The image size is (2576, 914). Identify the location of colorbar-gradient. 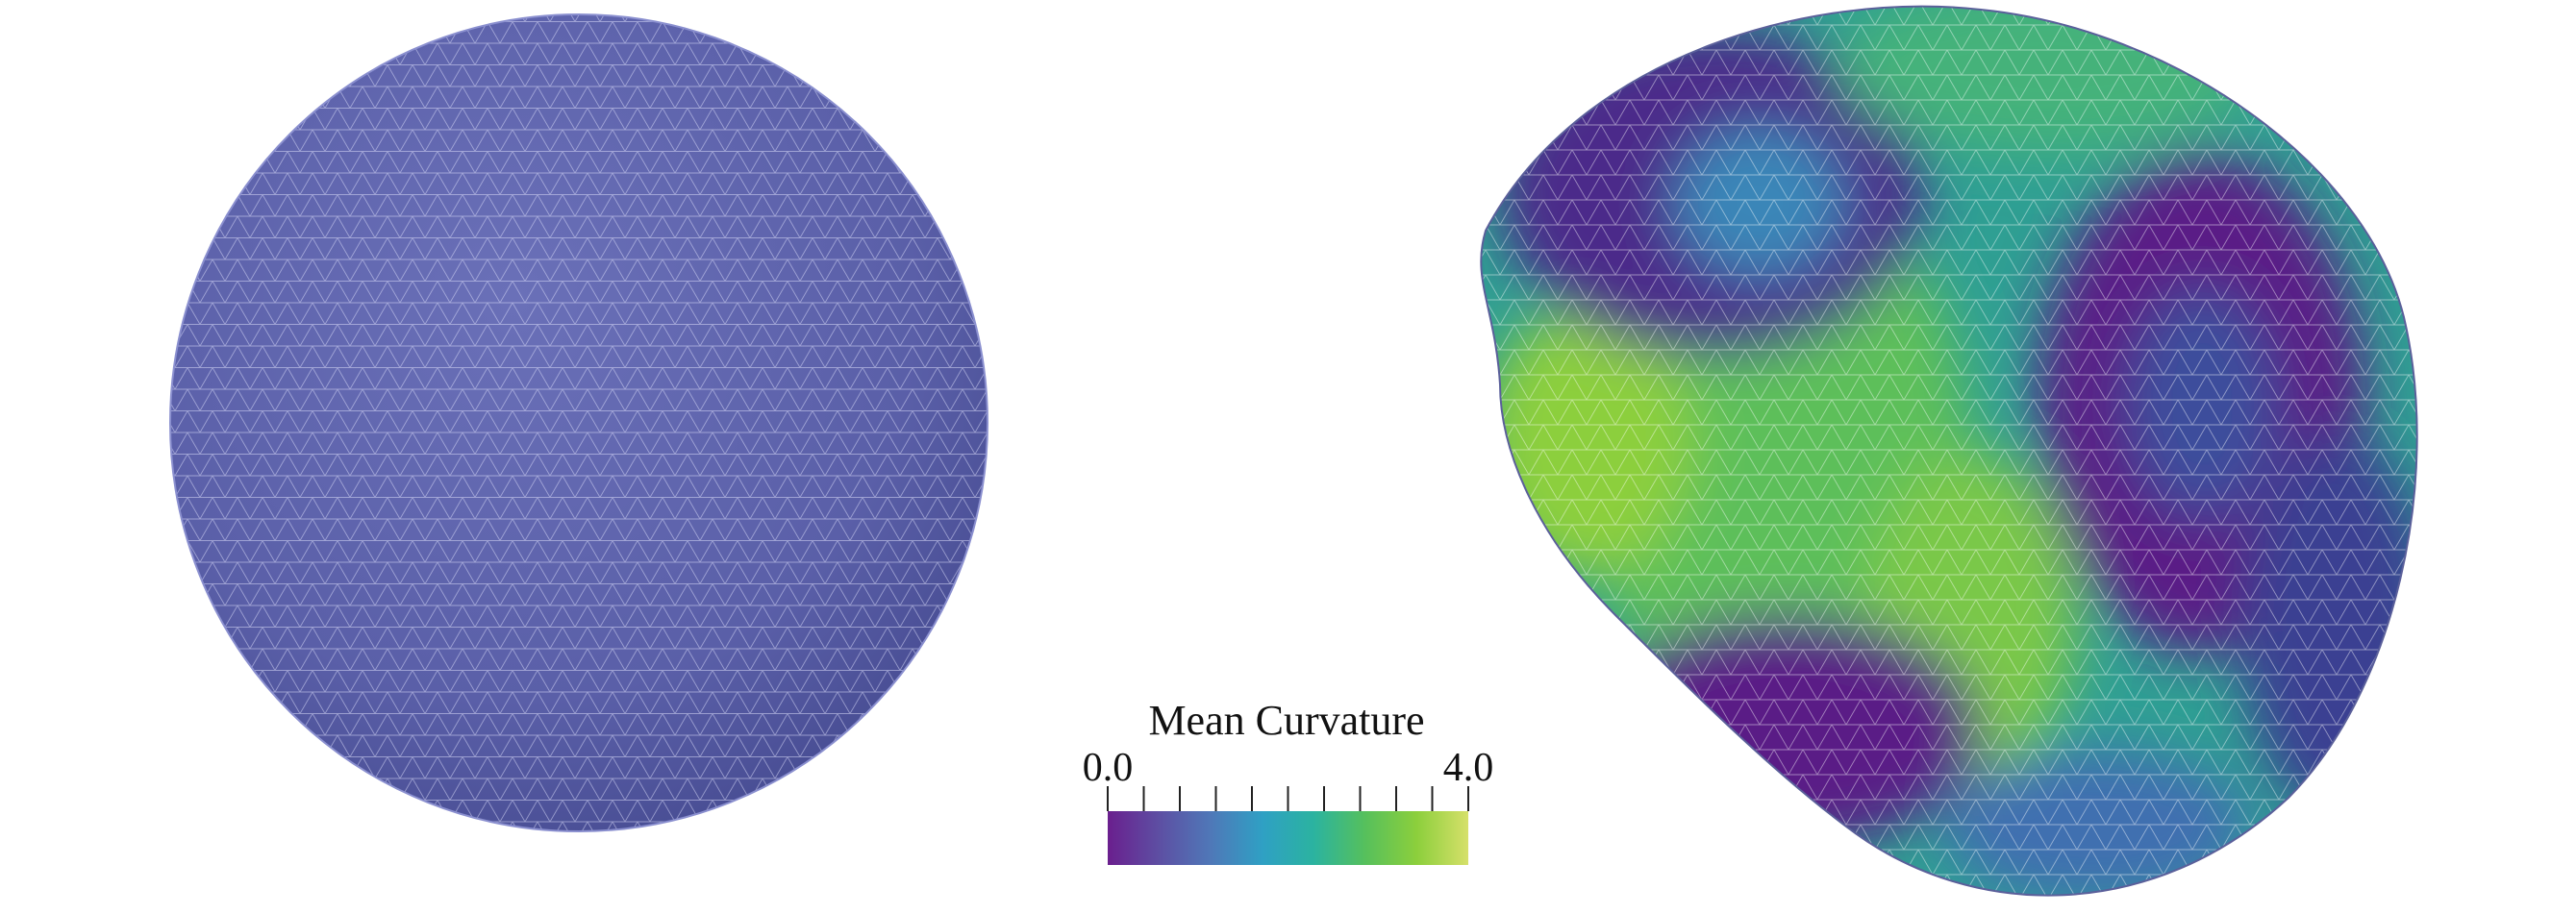
(1288, 838).